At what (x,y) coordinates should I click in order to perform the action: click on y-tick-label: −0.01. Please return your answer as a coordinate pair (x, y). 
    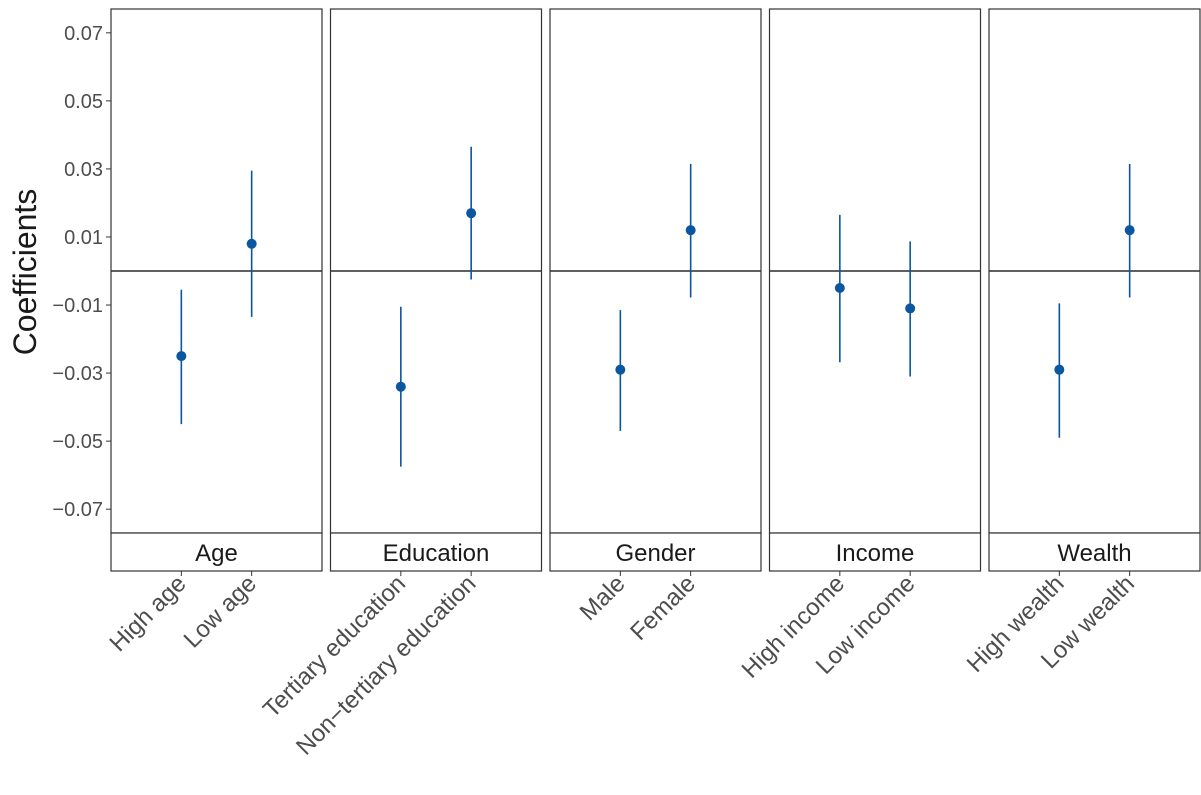
    Looking at the image, I should click on (77, 306).